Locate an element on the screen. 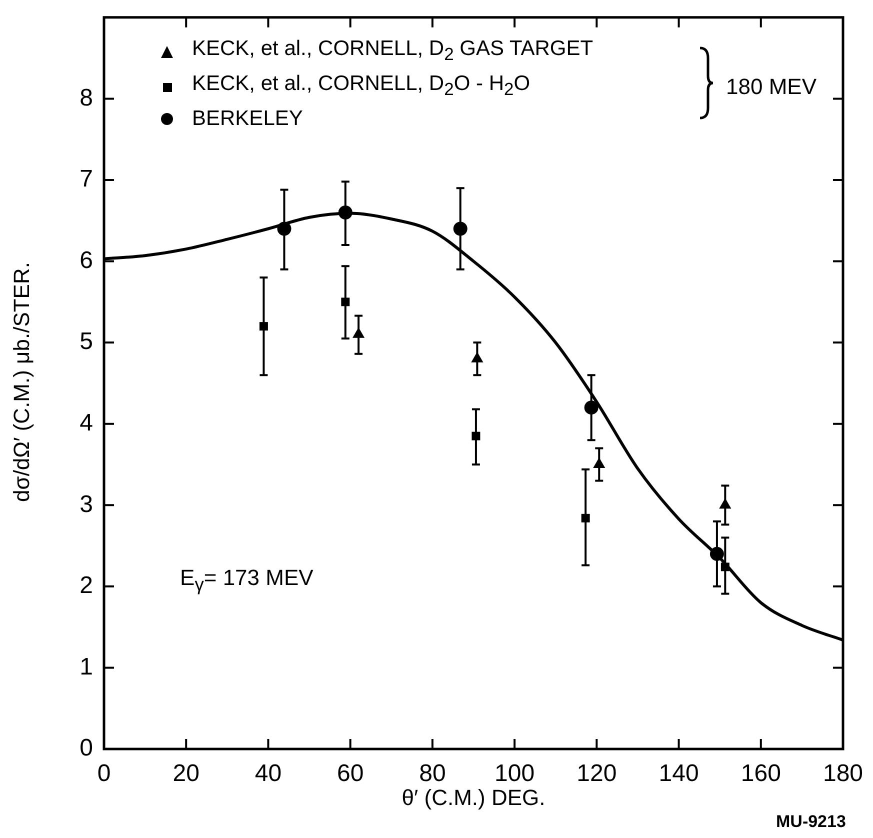  y-tick-label: 2 is located at coordinates (86, 586).